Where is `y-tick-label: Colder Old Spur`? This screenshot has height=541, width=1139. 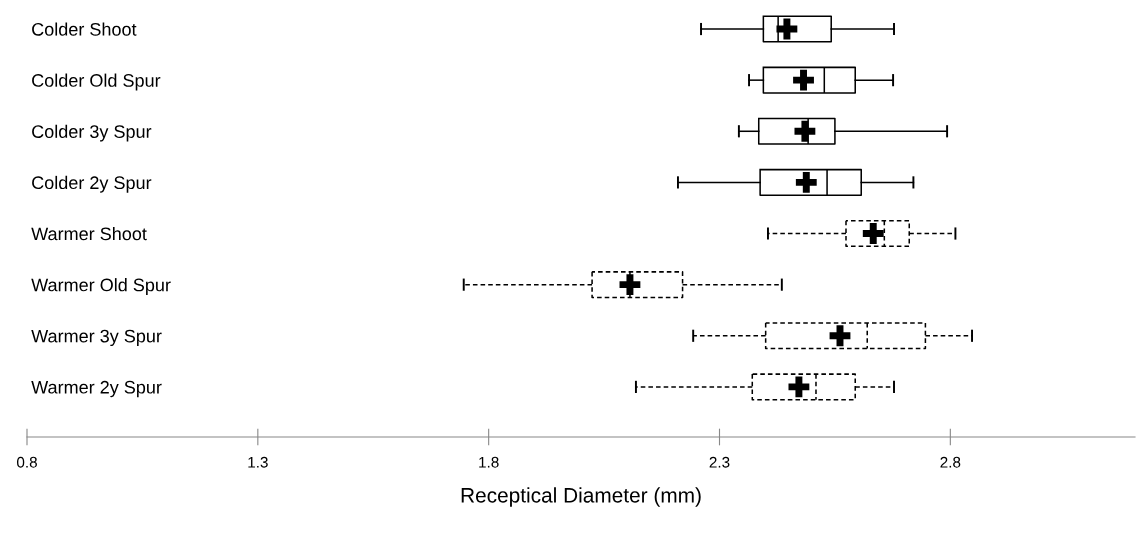 y-tick-label: Colder Old Spur is located at coordinates (96, 82).